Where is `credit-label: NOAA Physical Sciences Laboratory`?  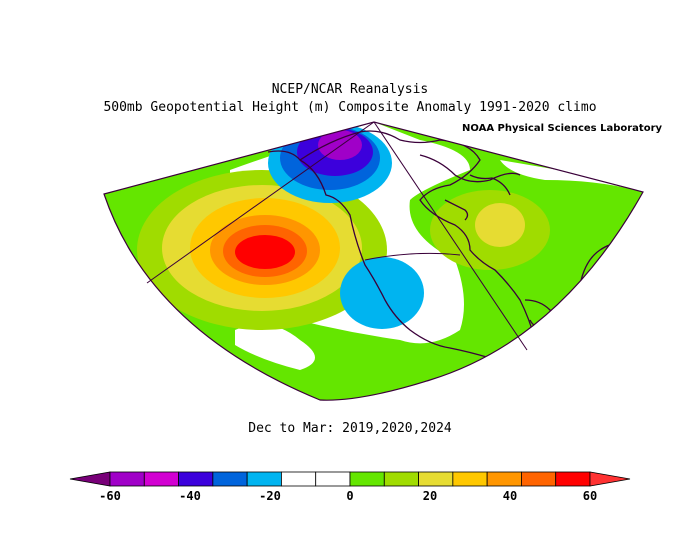 credit-label: NOAA Physical Sciences Laboratory is located at coordinates (562, 128).